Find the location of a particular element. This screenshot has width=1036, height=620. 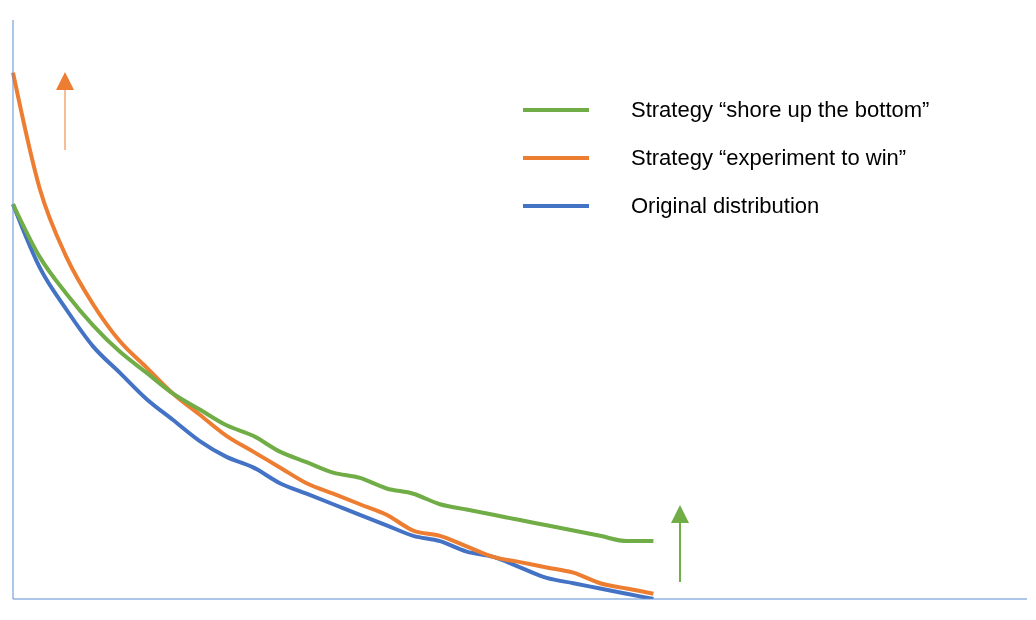

legend-label: Original distribution is located at coordinates (725, 206).